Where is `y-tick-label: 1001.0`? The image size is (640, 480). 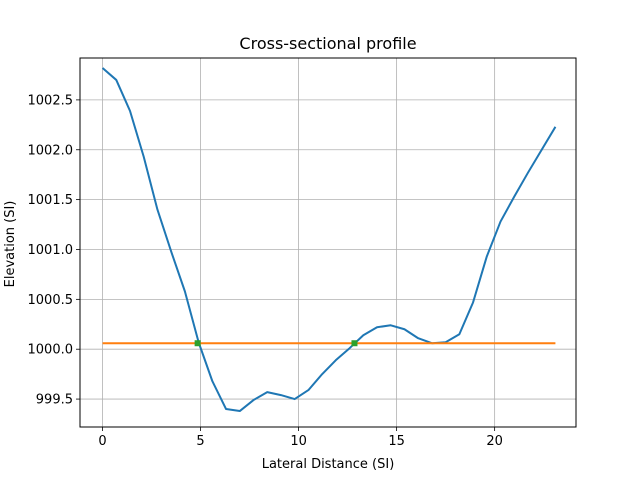
y-tick-label: 1001.0 is located at coordinates (51, 250).